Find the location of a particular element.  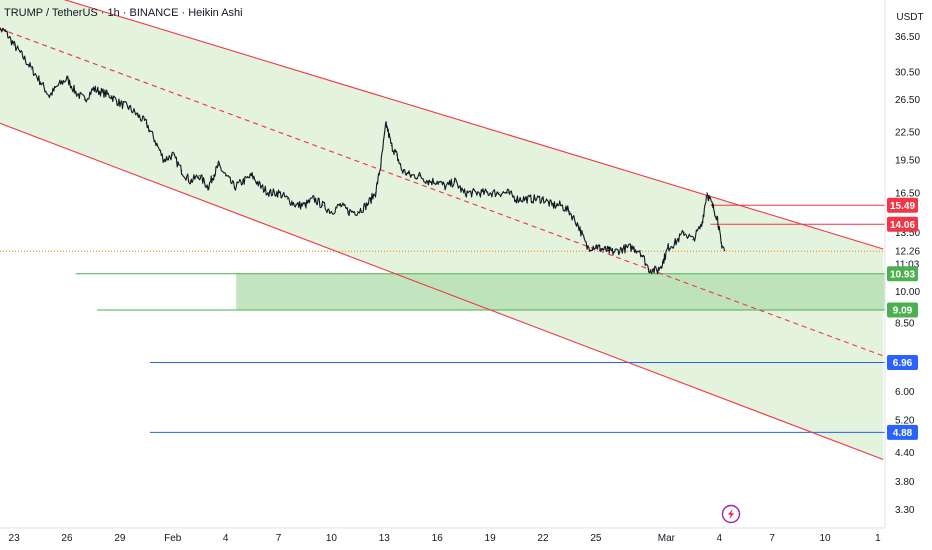

x-tick-label: Feb is located at coordinates (173, 538).